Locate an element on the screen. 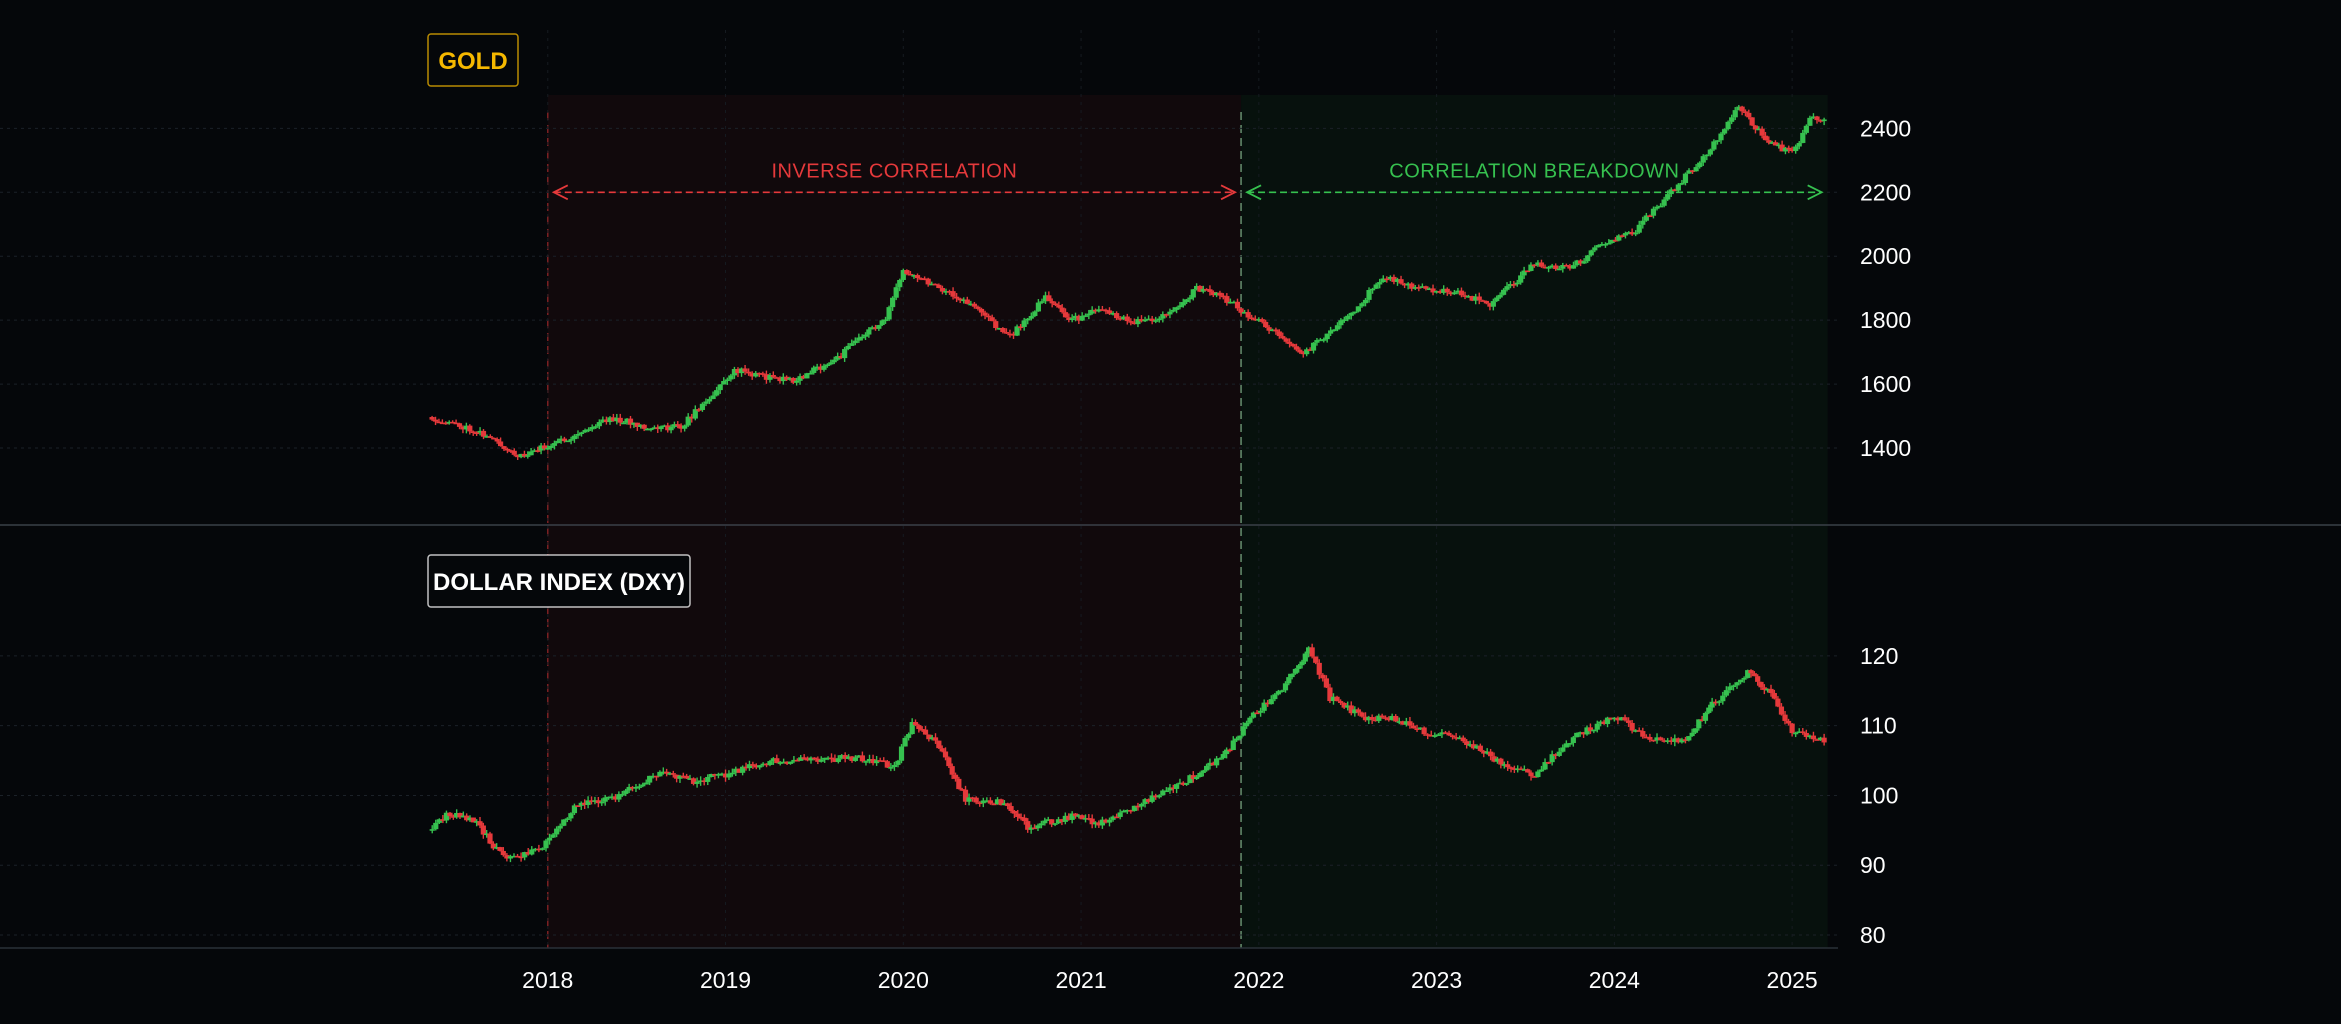 The width and height of the screenshot is (2341, 1024). x-tick-label: 2020 is located at coordinates (903, 980).